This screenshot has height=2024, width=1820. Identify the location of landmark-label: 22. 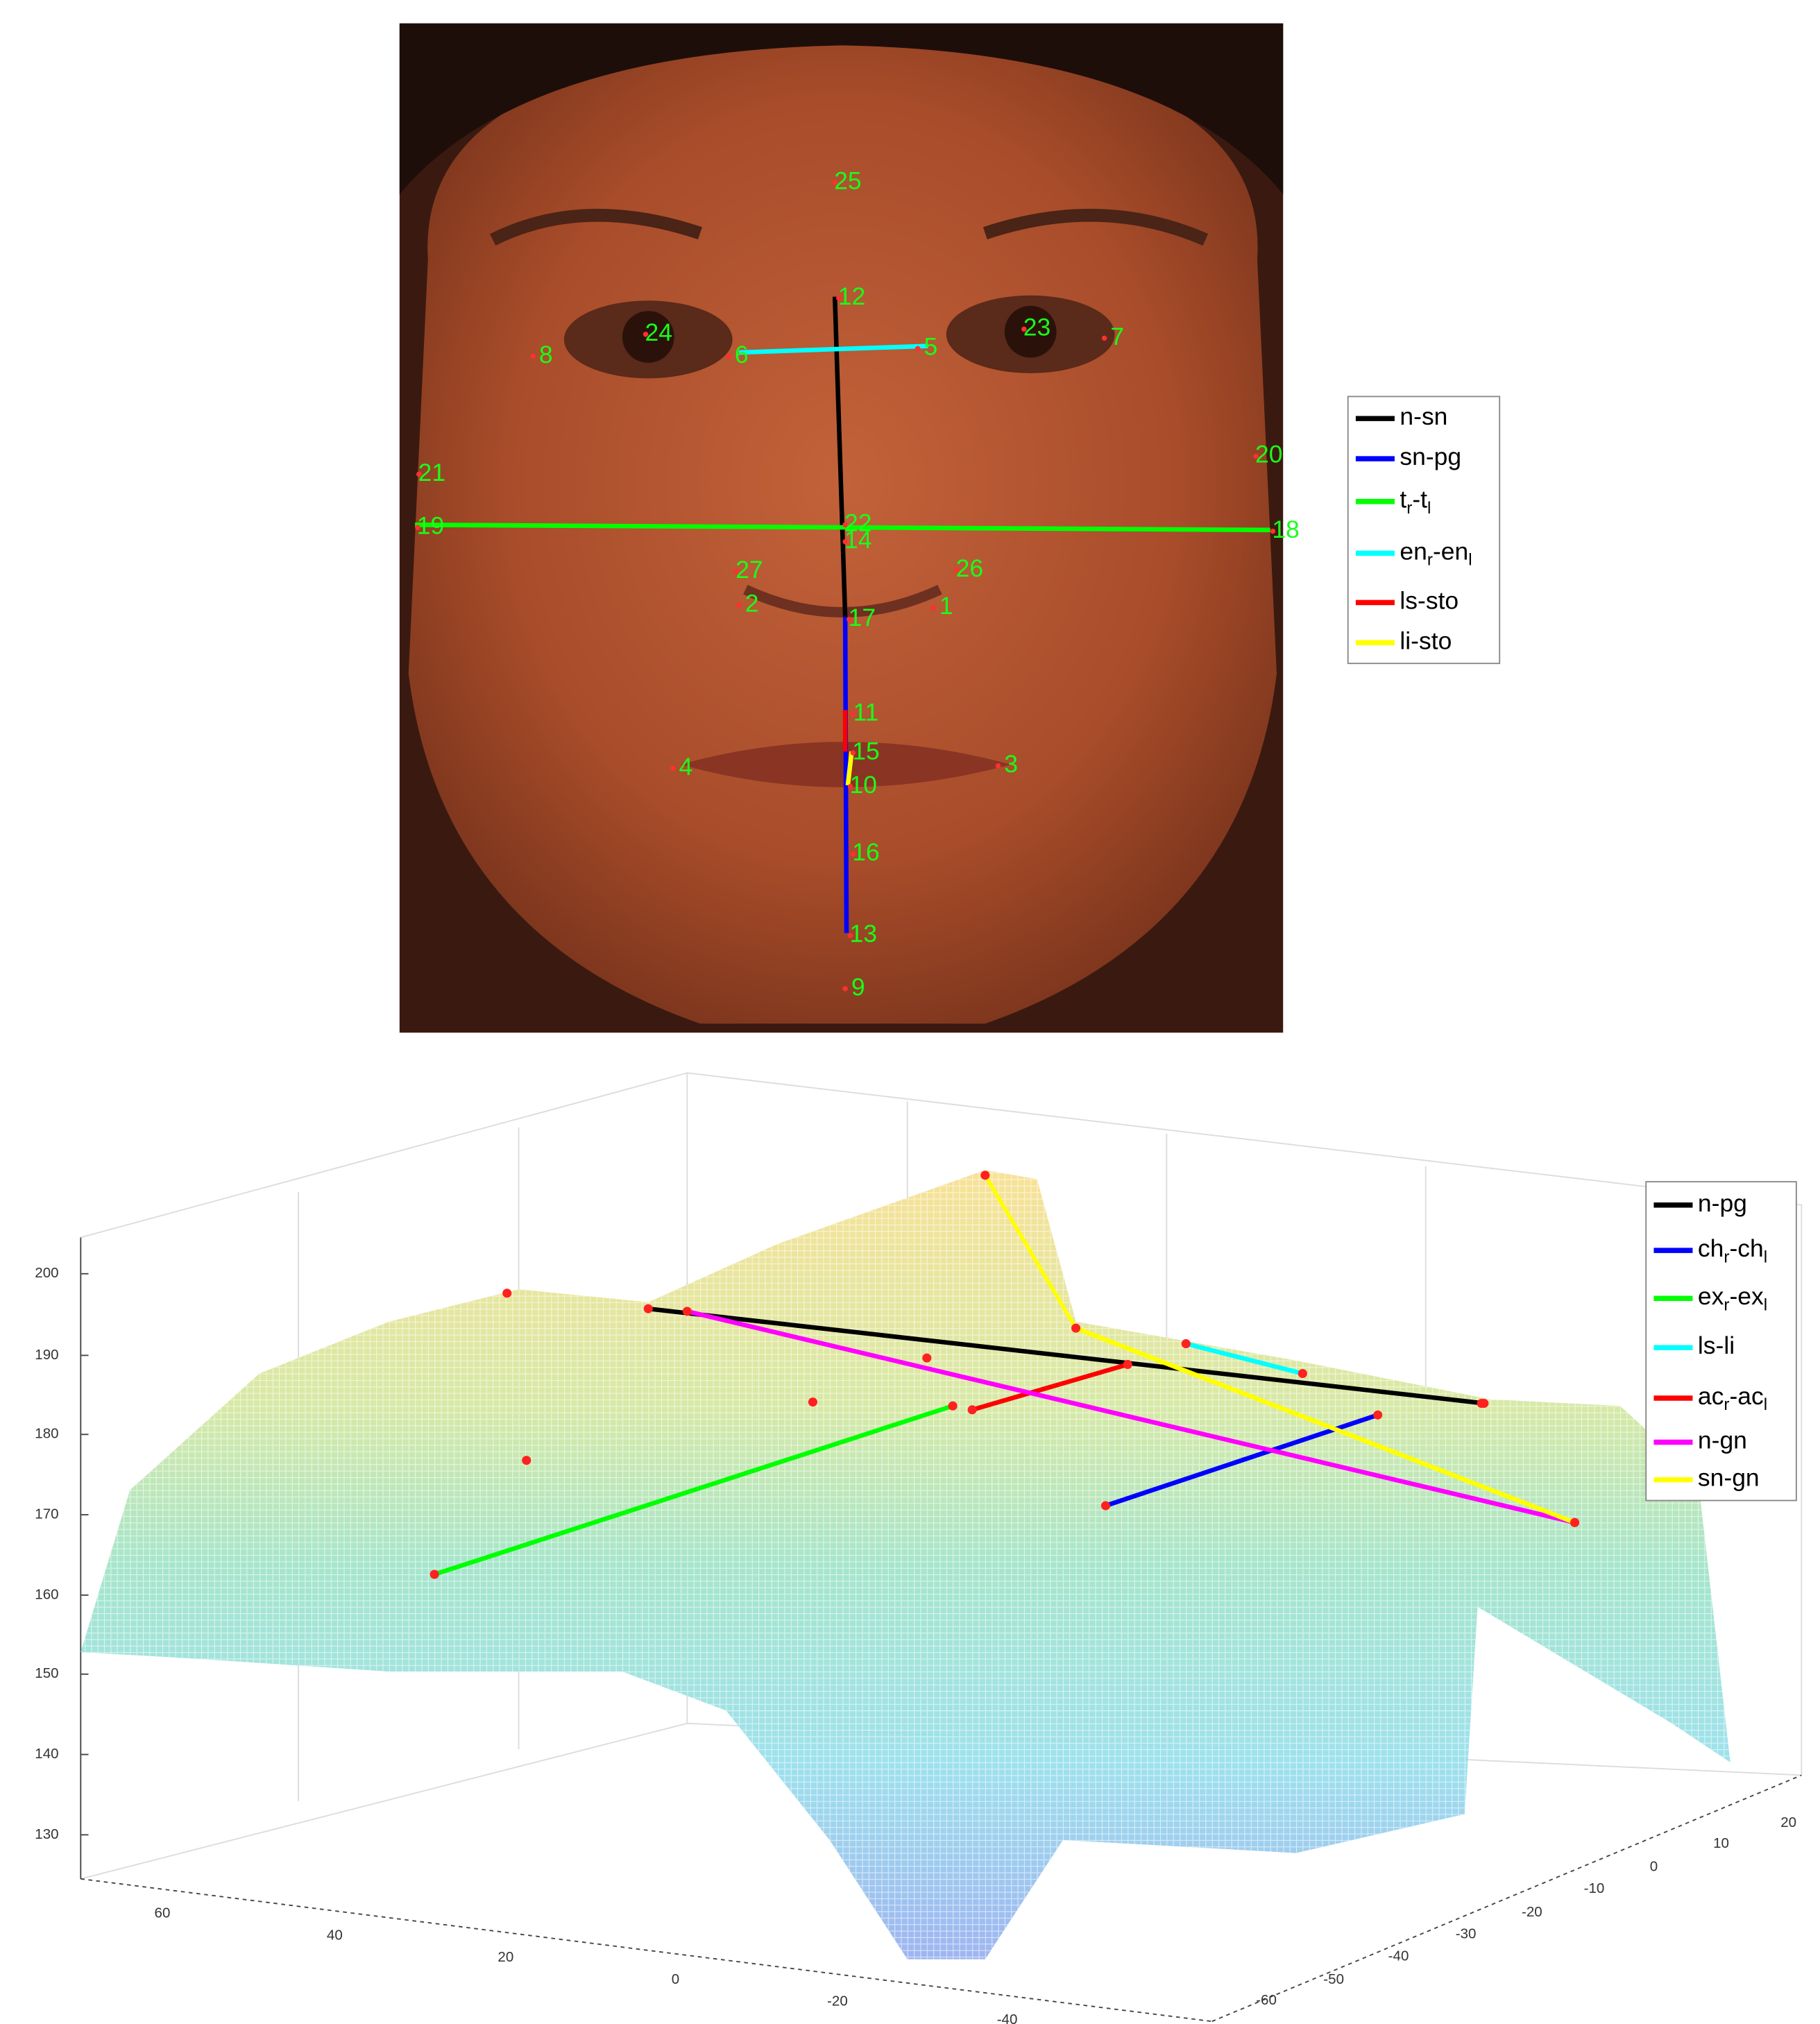
(857, 523).